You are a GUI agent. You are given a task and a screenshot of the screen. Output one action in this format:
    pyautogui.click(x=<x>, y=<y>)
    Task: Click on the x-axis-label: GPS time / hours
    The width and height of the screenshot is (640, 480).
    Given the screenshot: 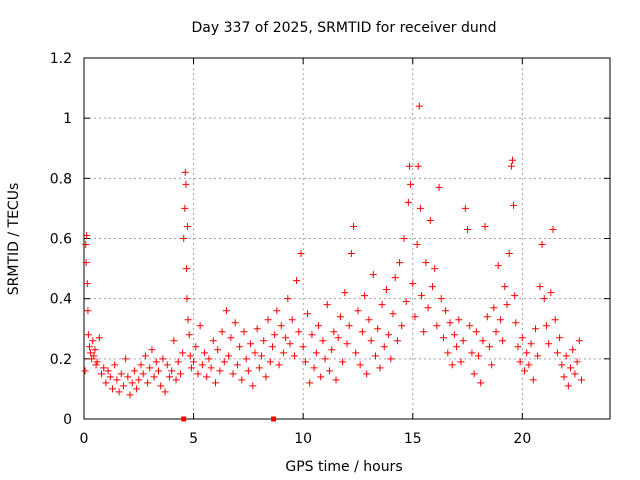 What is the action you would take?
    pyautogui.click(x=343, y=467)
    